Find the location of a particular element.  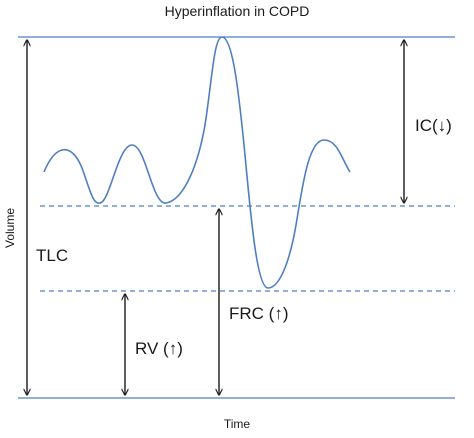

frc-label: FRC (↑) is located at coordinates (259, 313).